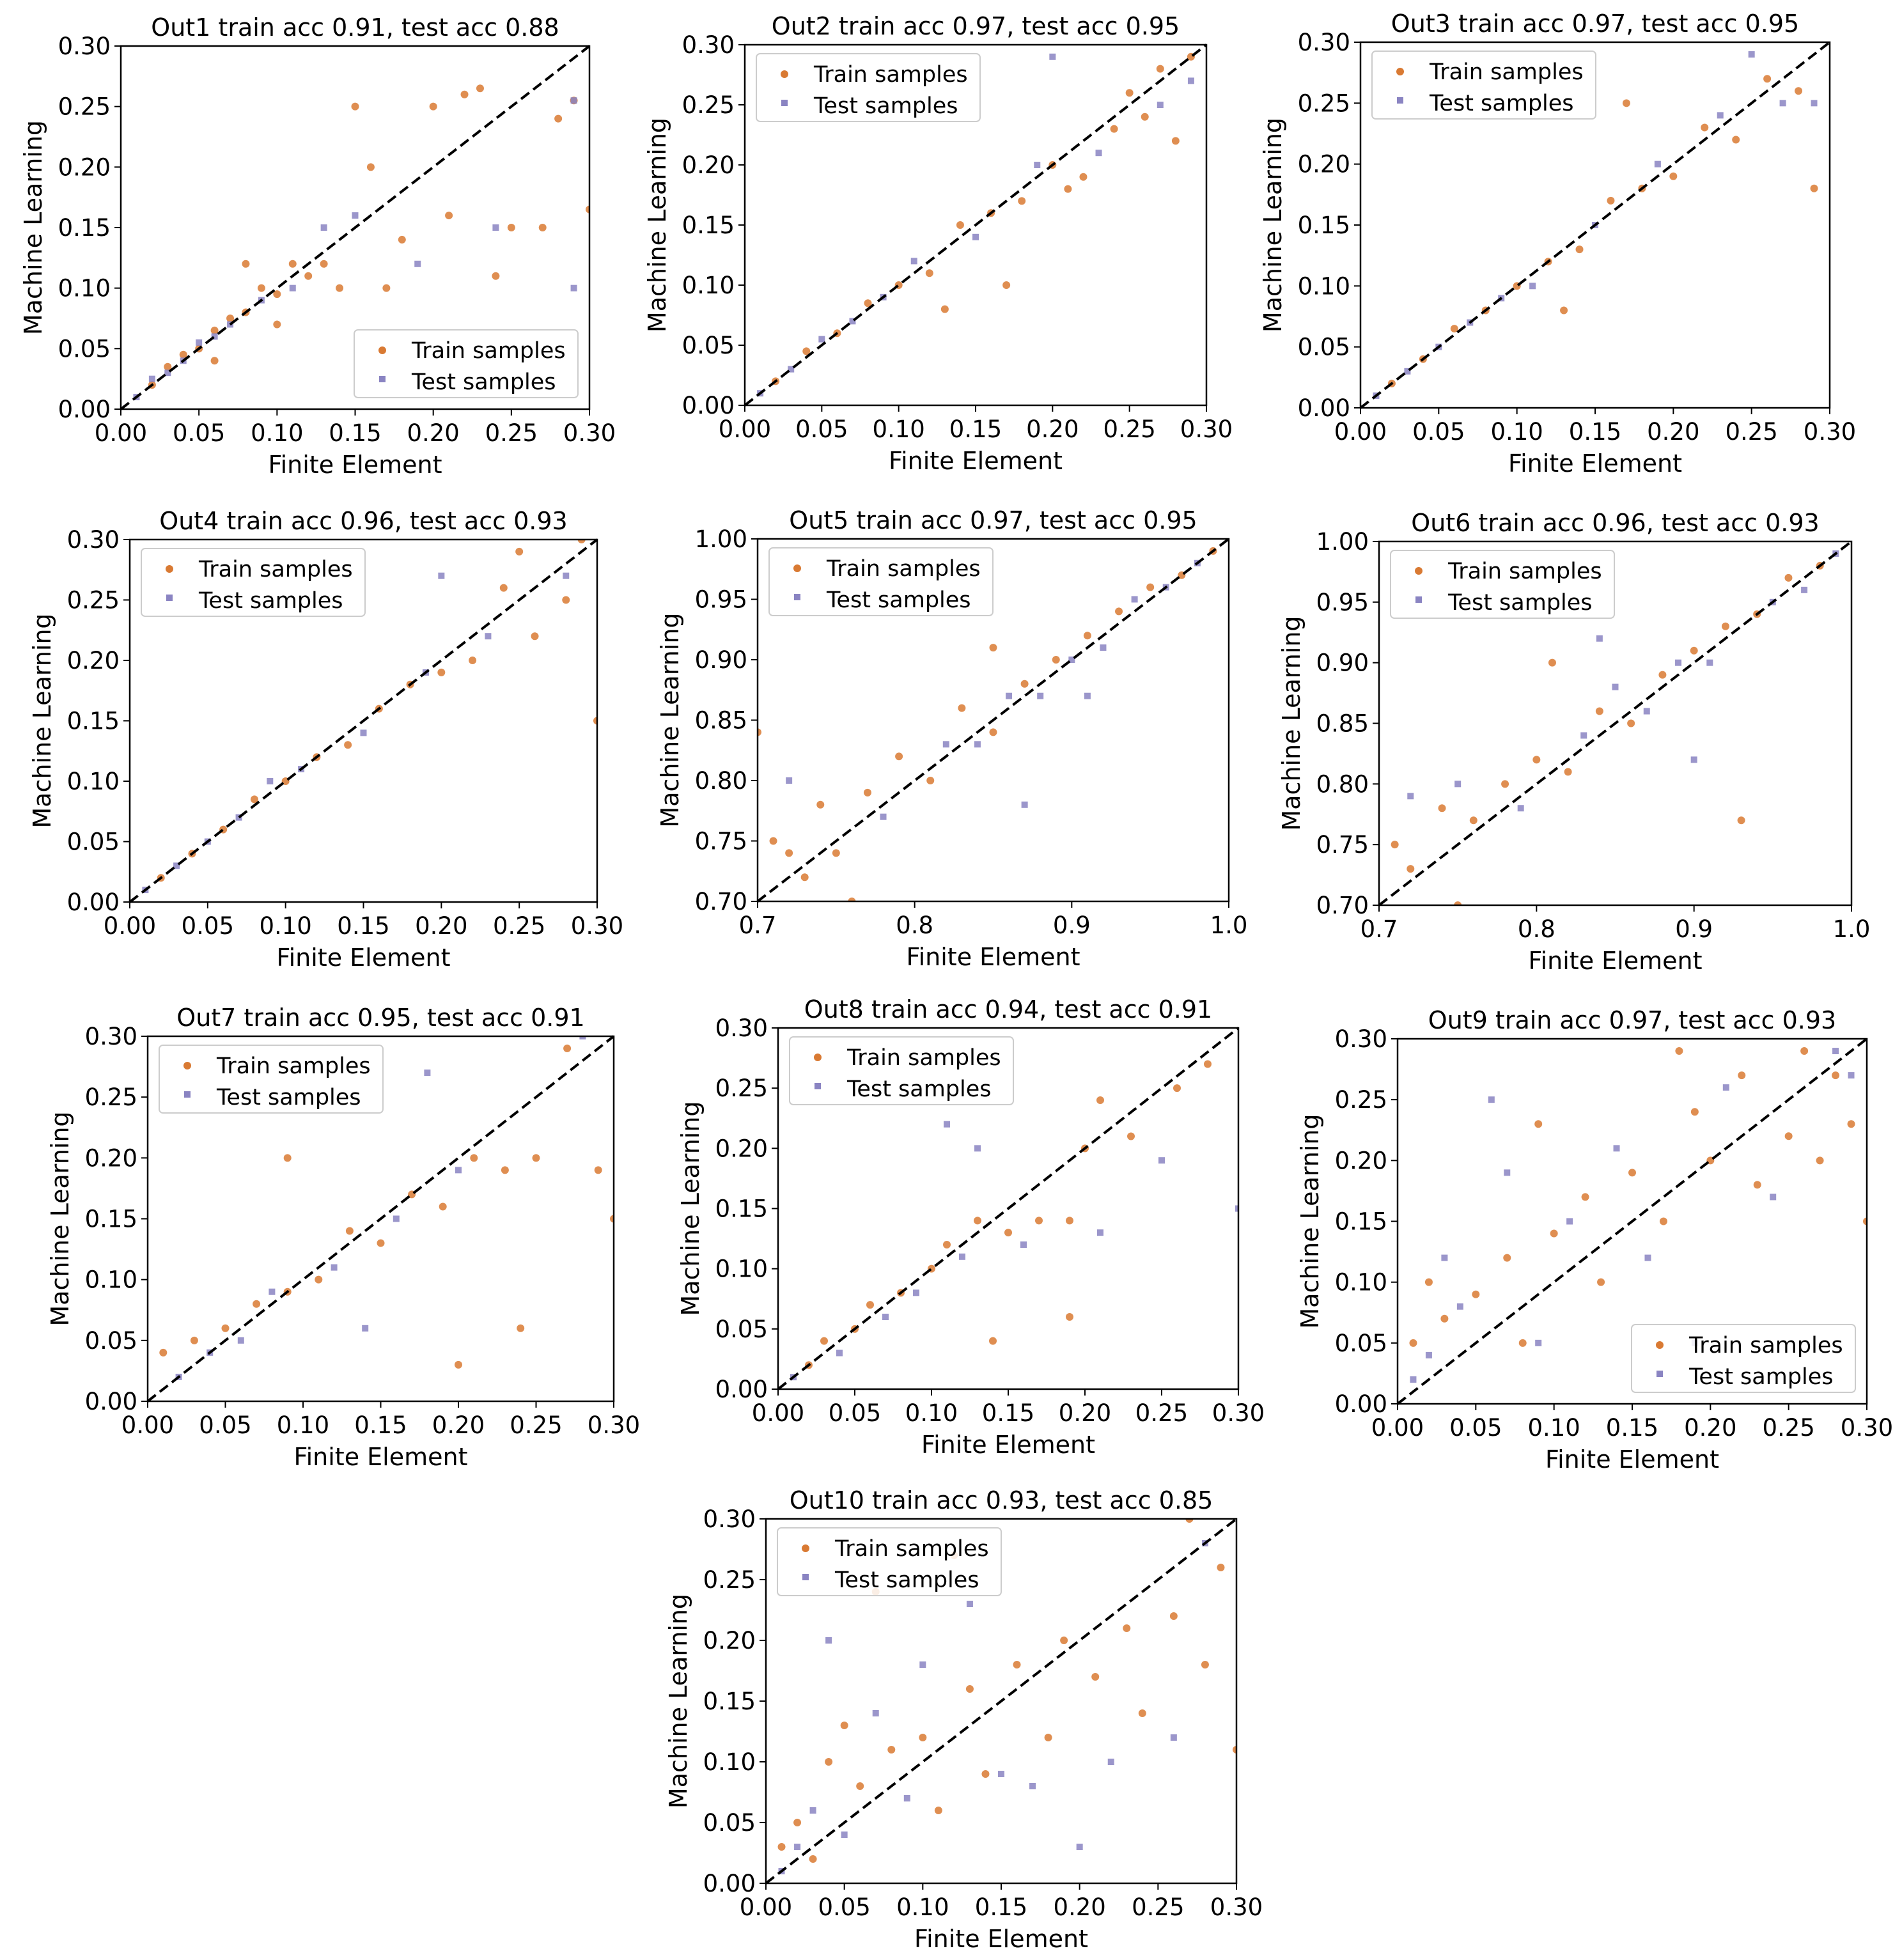 This screenshot has width=1902, height=1960. What do you see at coordinates (1361, 1039) in the screenshot?
I see `y-tick-label: 0.30` at bounding box center [1361, 1039].